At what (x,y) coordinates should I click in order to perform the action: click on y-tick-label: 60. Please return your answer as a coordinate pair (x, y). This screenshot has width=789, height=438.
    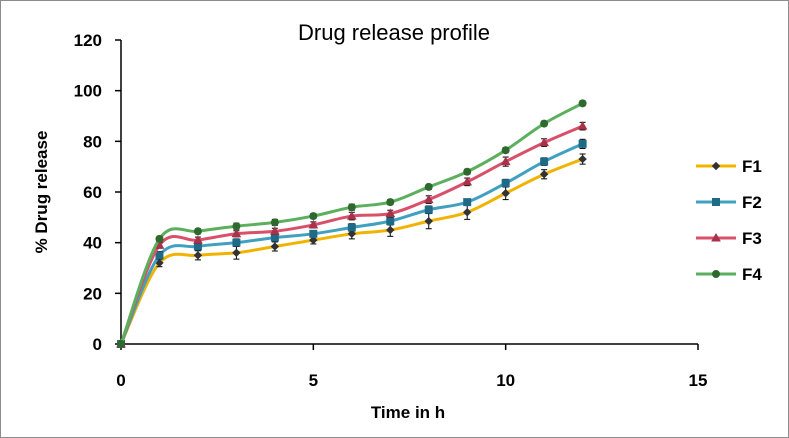
    Looking at the image, I should click on (92, 192).